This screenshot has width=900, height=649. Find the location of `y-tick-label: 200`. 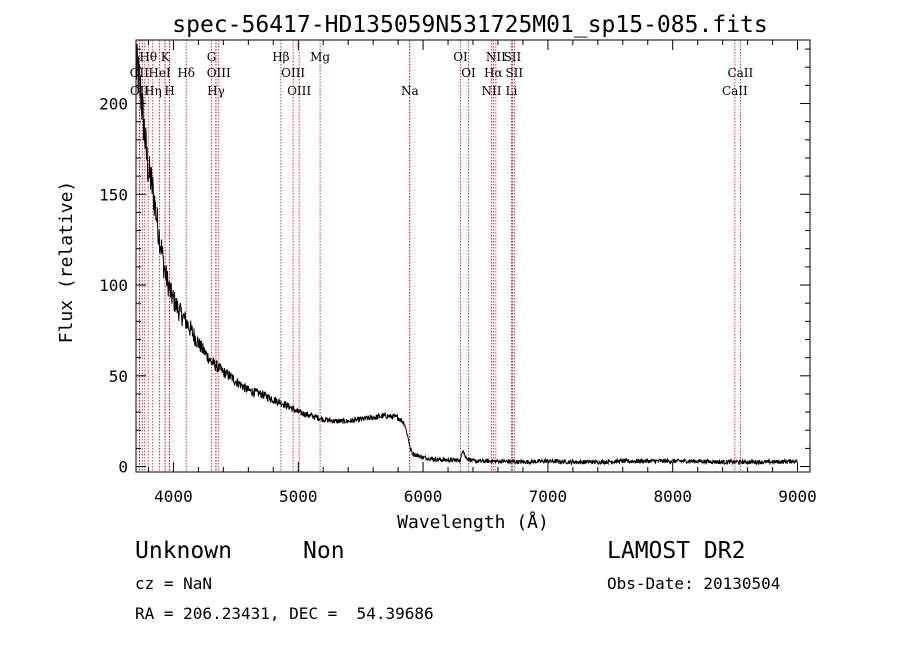

y-tick-label: 200 is located at coordinates (113, 104).